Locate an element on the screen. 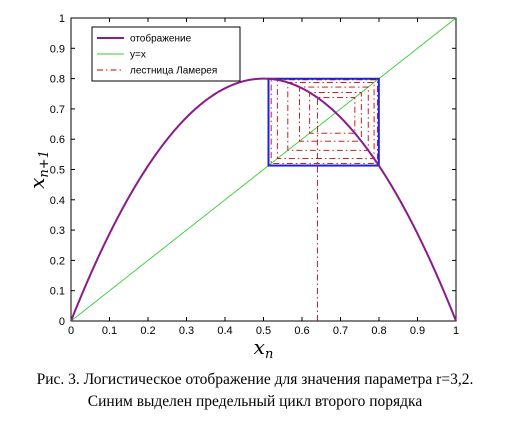 The height and width of the screenshot is (422, 510). y-tick-label: 0.3 is located at coordinates (57, 231).